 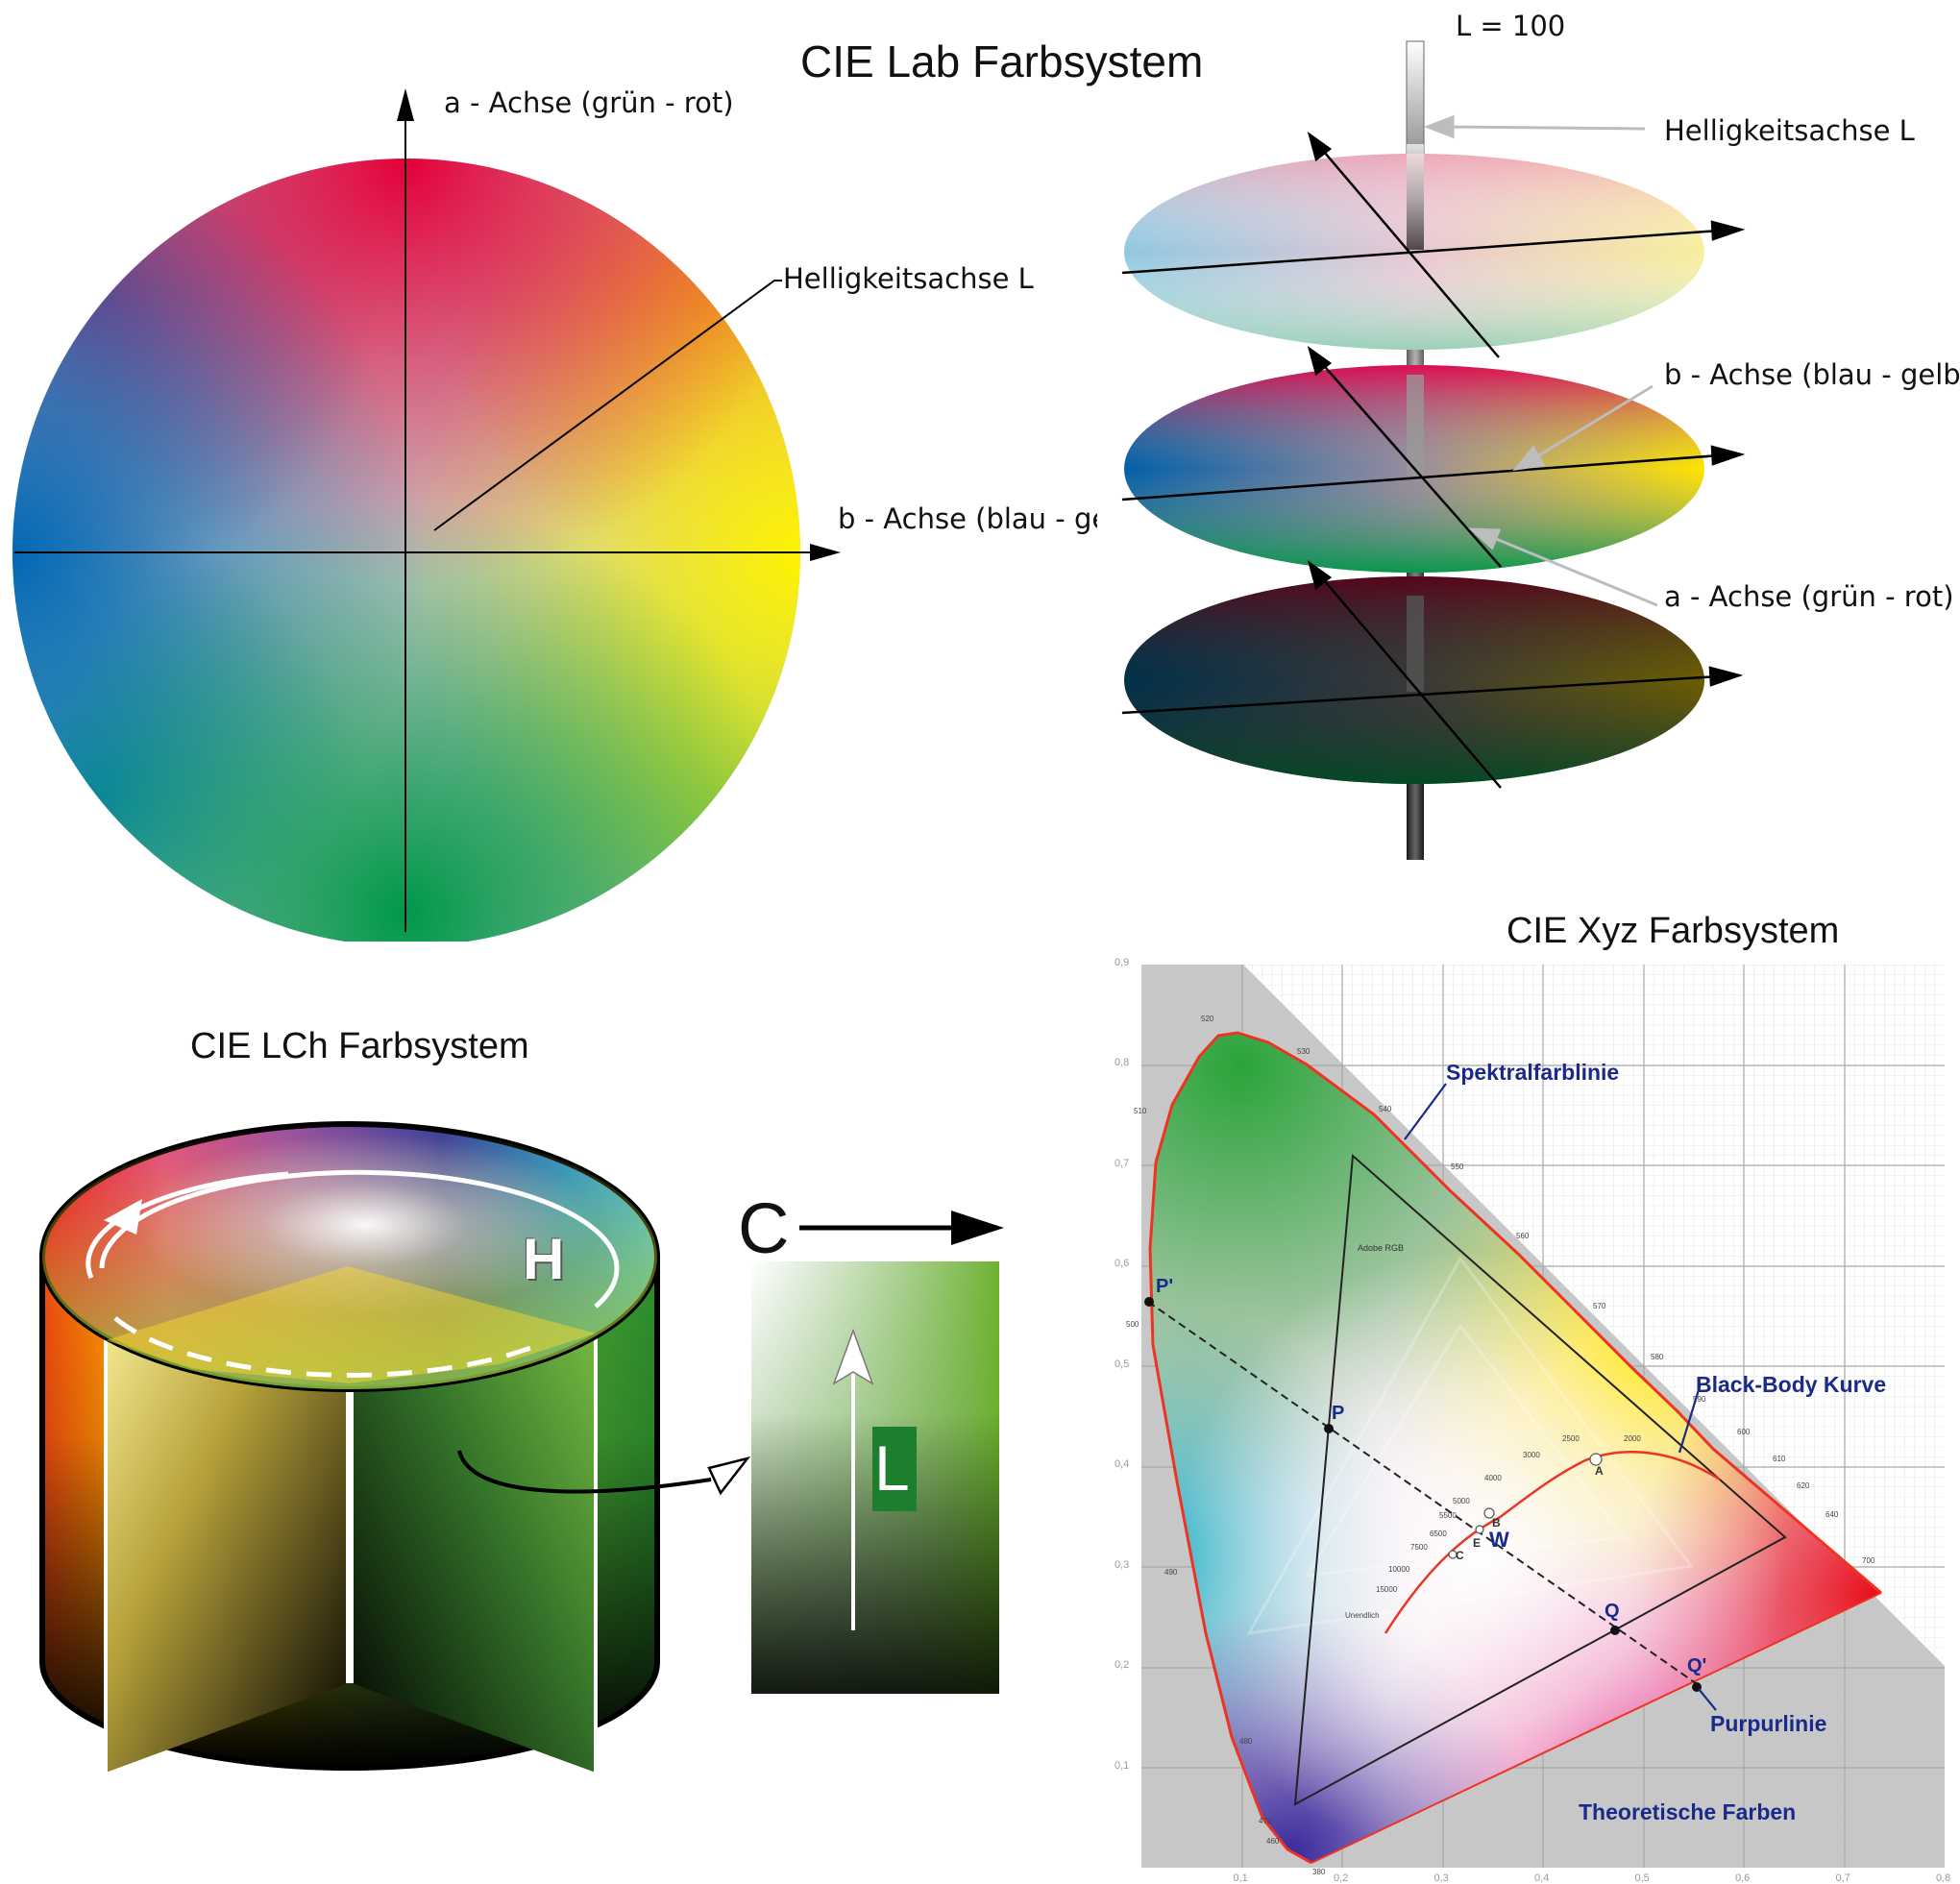 What do you see at coordinates (1341, 1878) in the screenshot?
I see `x-tick-label: 0,2` at bounding box center [1341, 1878].